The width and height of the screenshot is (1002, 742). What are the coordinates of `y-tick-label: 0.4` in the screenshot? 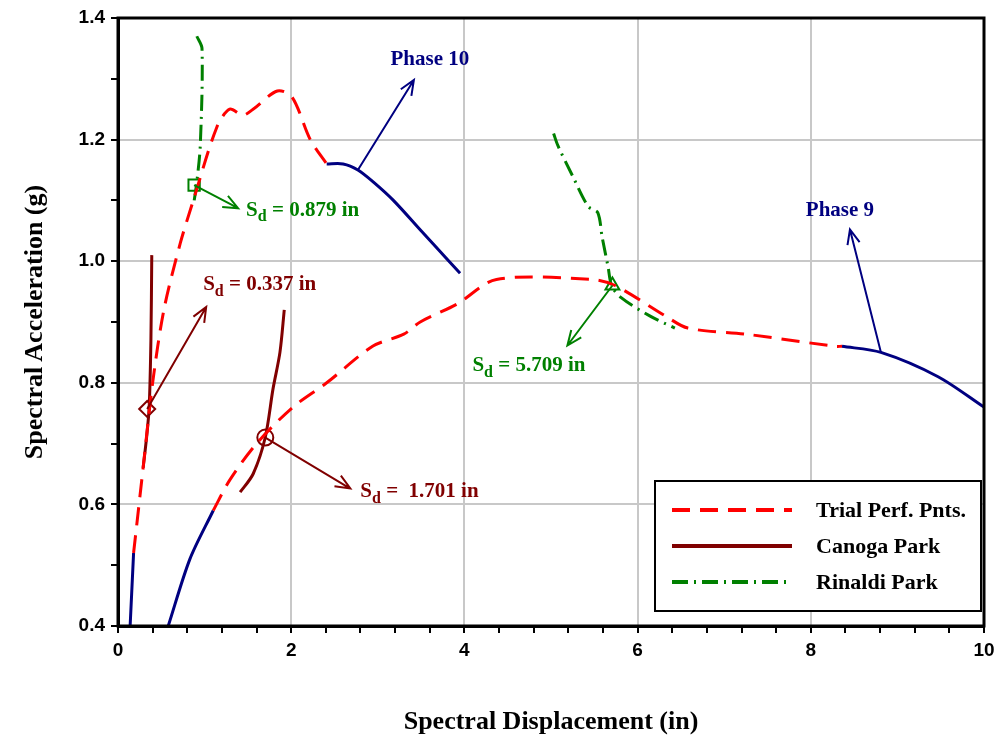 It's located at (92, 625).